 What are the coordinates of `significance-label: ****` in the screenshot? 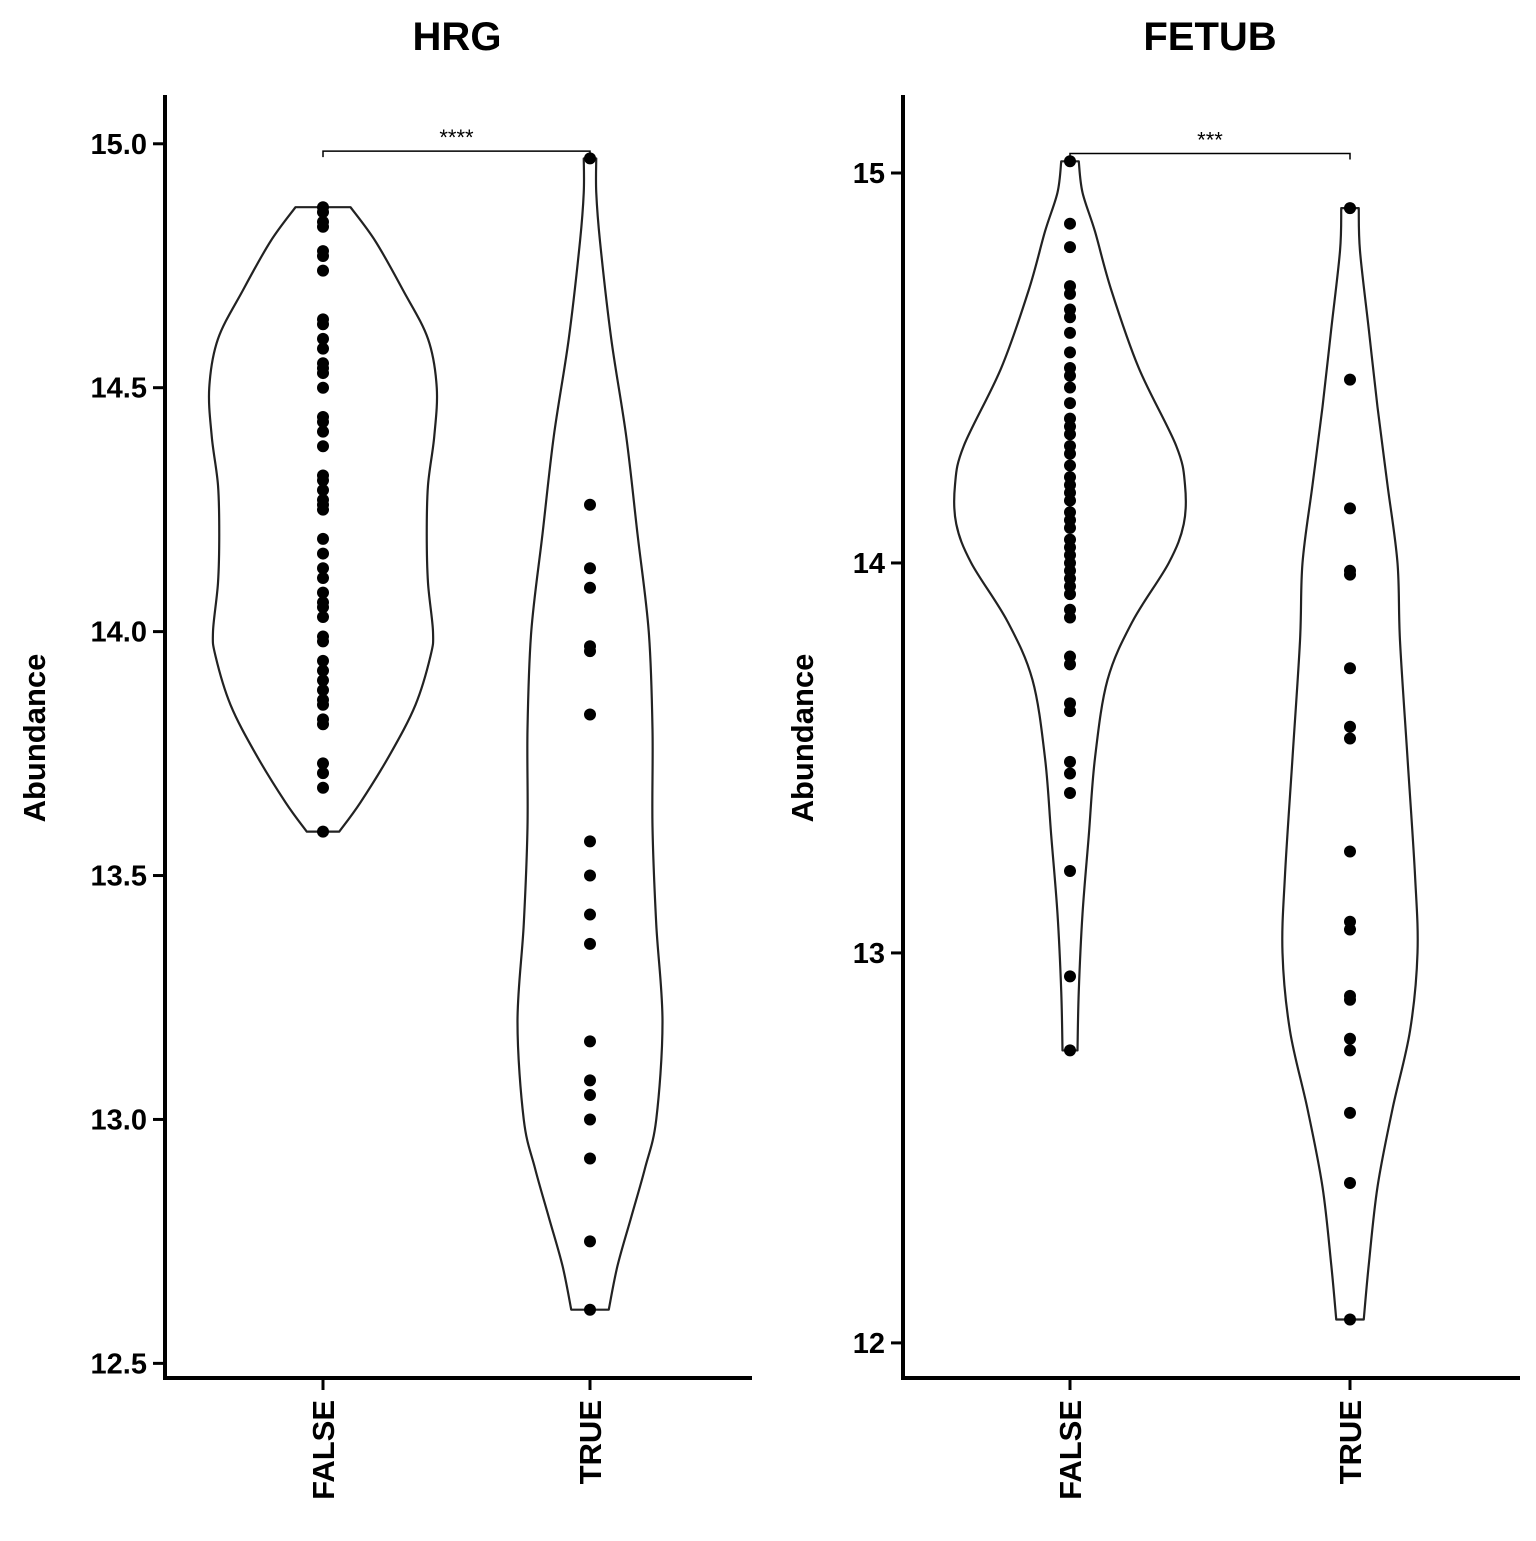 It's located at (456, 137).